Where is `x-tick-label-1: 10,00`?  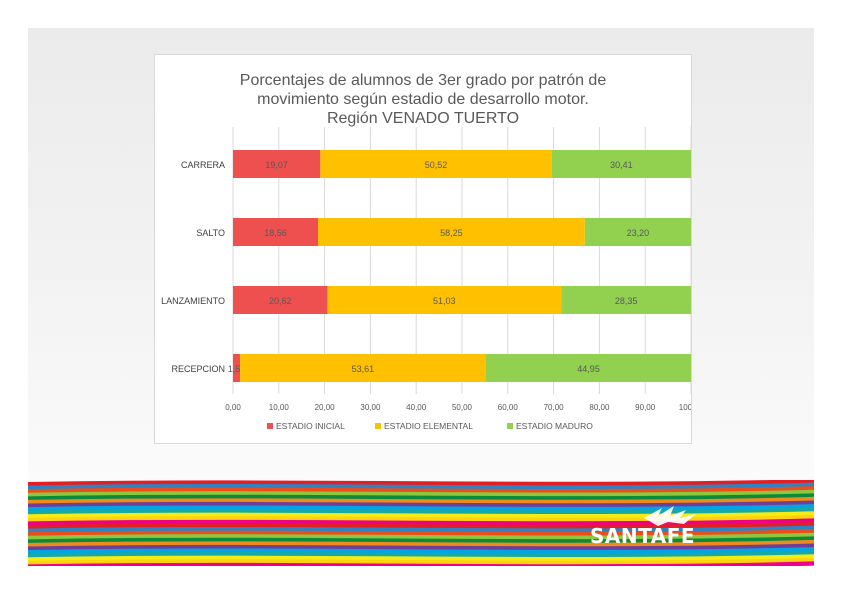
x-tick-label-1: 10,00 is located at coordinates (279, 407).